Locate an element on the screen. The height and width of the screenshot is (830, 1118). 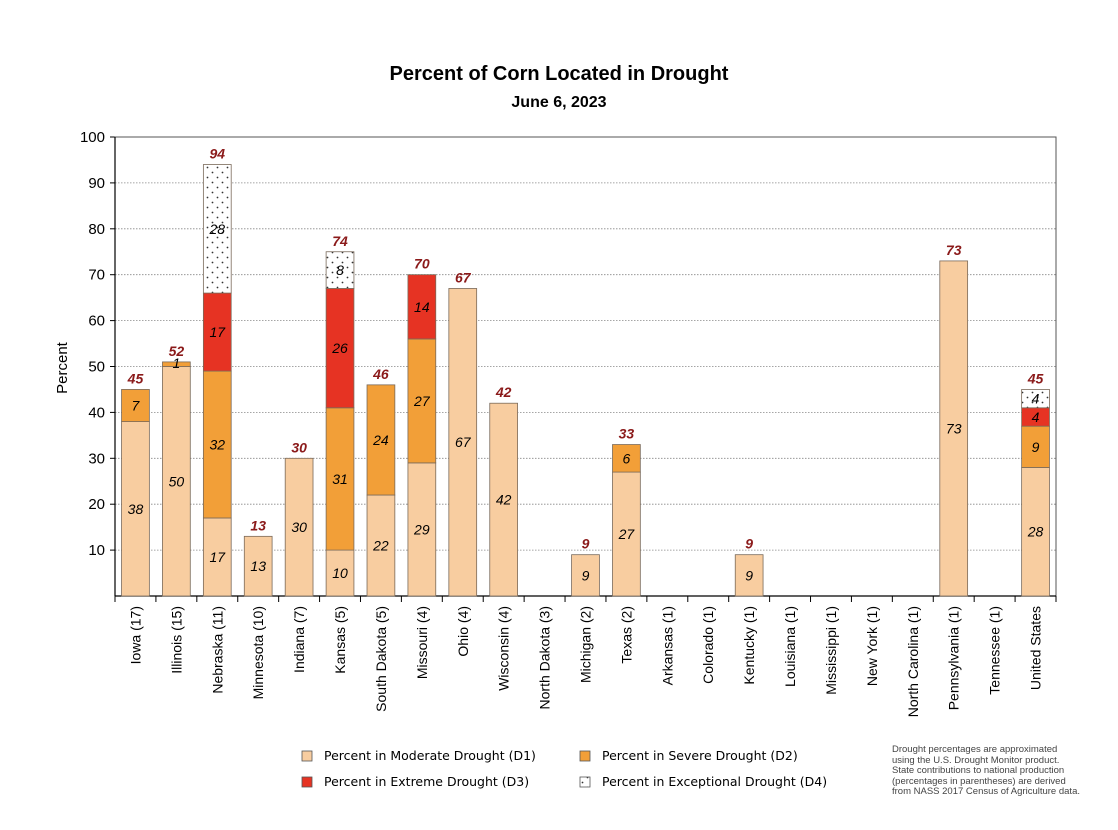
y-tick-label: 90 is located at coordinates (96, 183).